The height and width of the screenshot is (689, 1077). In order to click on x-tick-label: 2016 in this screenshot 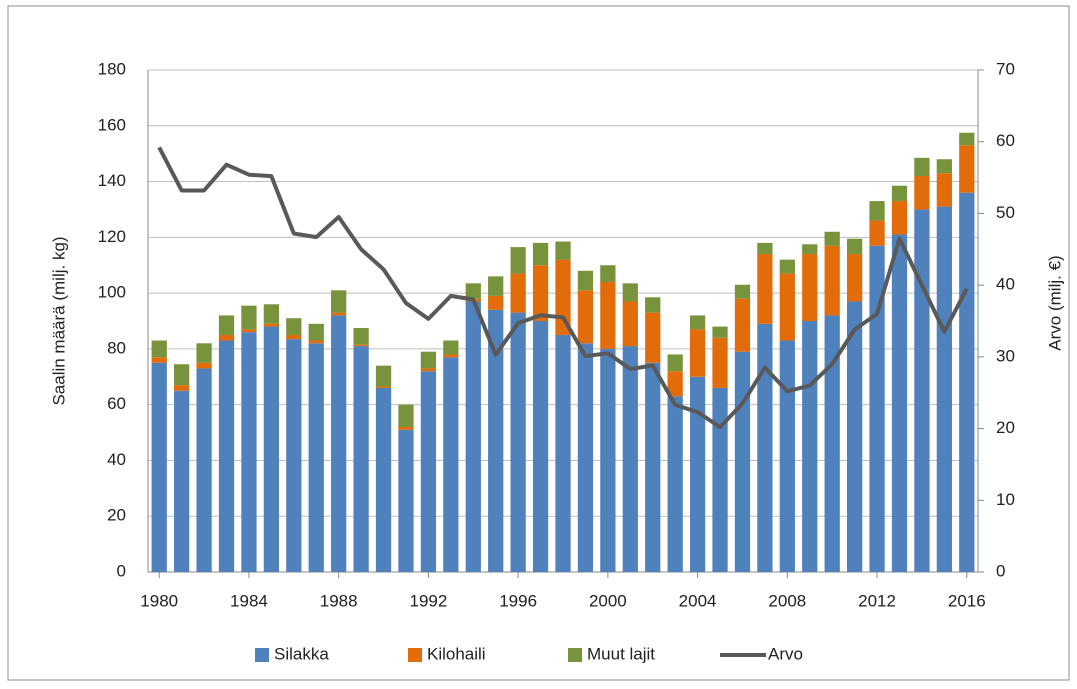, I will do `click(967, 600)`.